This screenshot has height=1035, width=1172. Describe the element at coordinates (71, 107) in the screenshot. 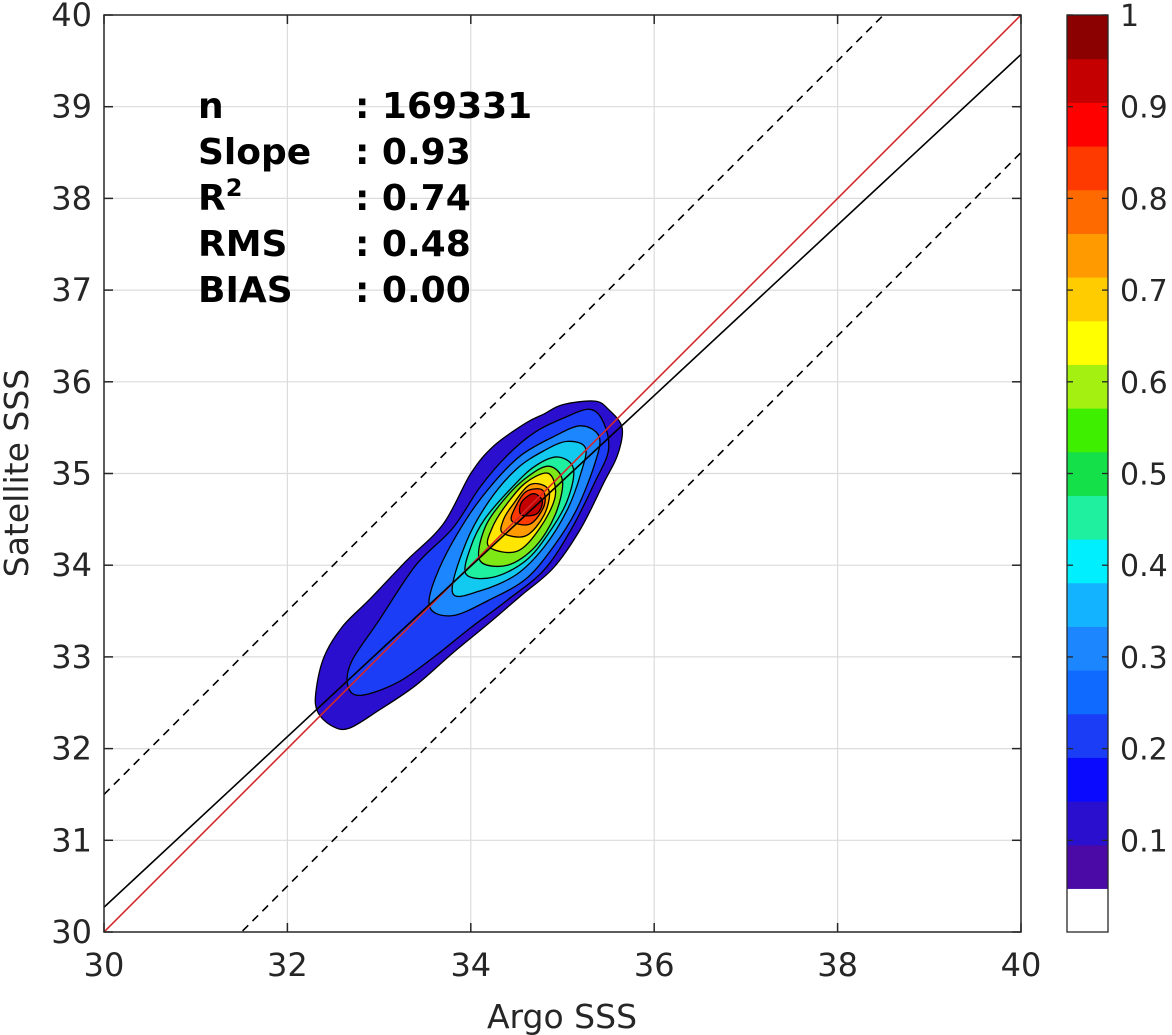

I see `y-tick-label: 39` at that location.